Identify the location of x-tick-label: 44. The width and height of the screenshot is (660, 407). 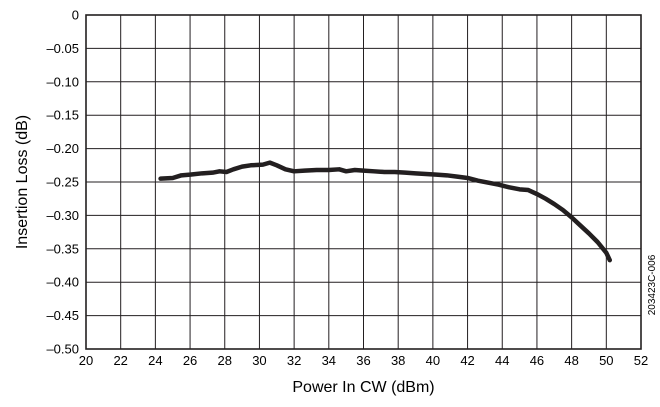
(502, 360).